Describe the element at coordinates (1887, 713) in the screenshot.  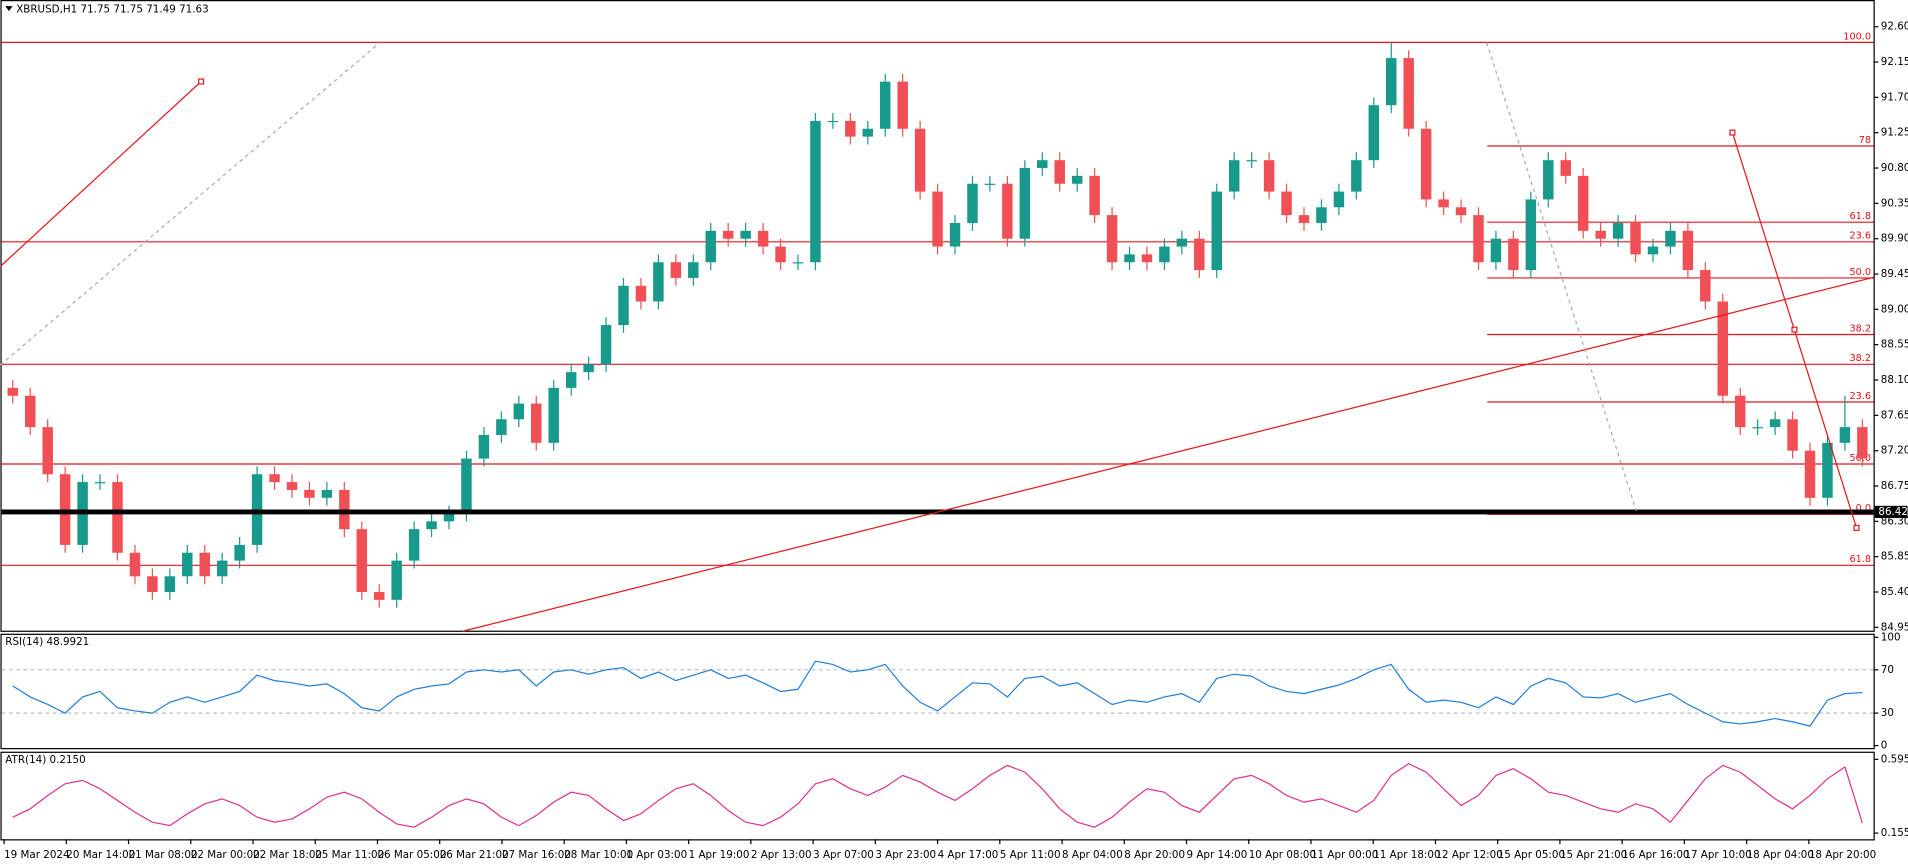
I see `y-tick-label: 30` at that location.